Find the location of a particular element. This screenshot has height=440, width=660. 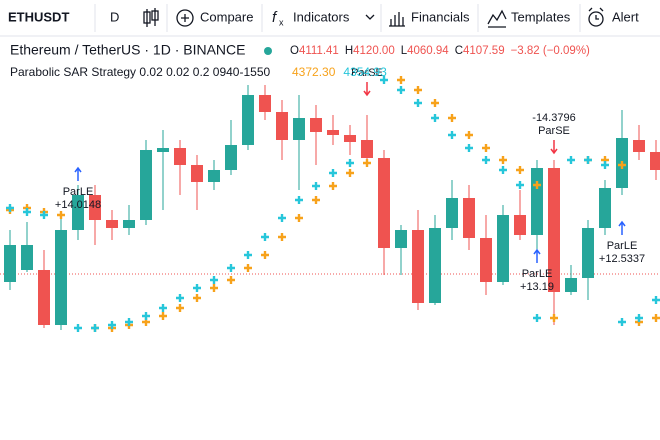

signal-label: +13.19 is located at coordinates (537, 287).